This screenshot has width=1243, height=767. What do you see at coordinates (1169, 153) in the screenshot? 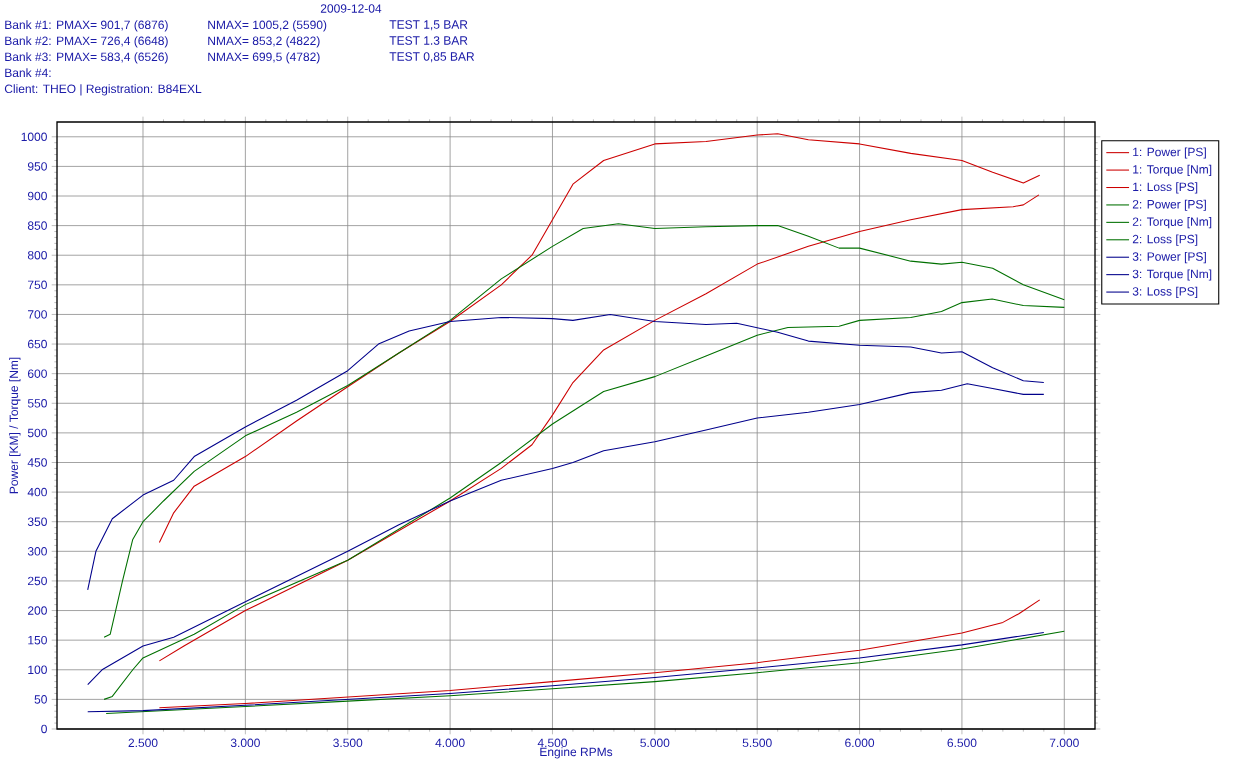
I see `legend-label: 1: Power [PS]` at bounding box center [1169, 153].